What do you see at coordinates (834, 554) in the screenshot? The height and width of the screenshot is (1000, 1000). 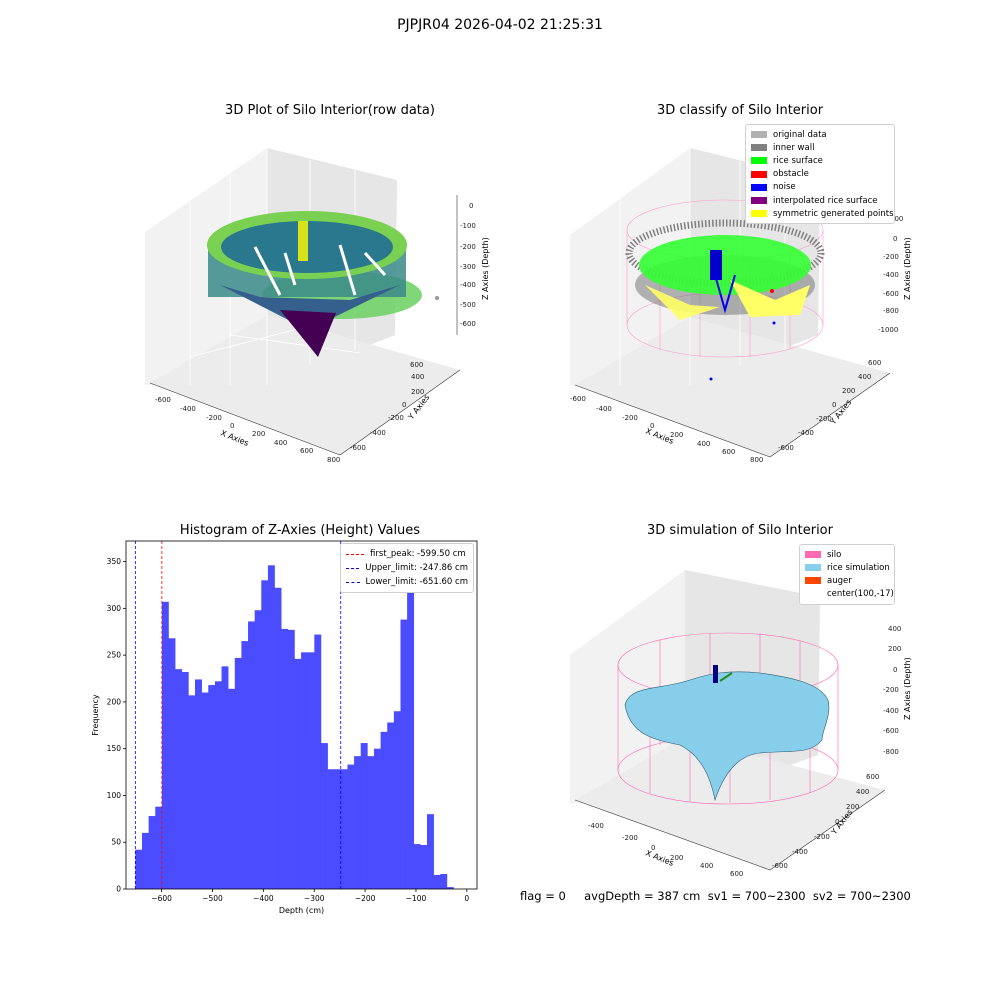 I see `legend-label: silo` at bounding box center [834, 554].